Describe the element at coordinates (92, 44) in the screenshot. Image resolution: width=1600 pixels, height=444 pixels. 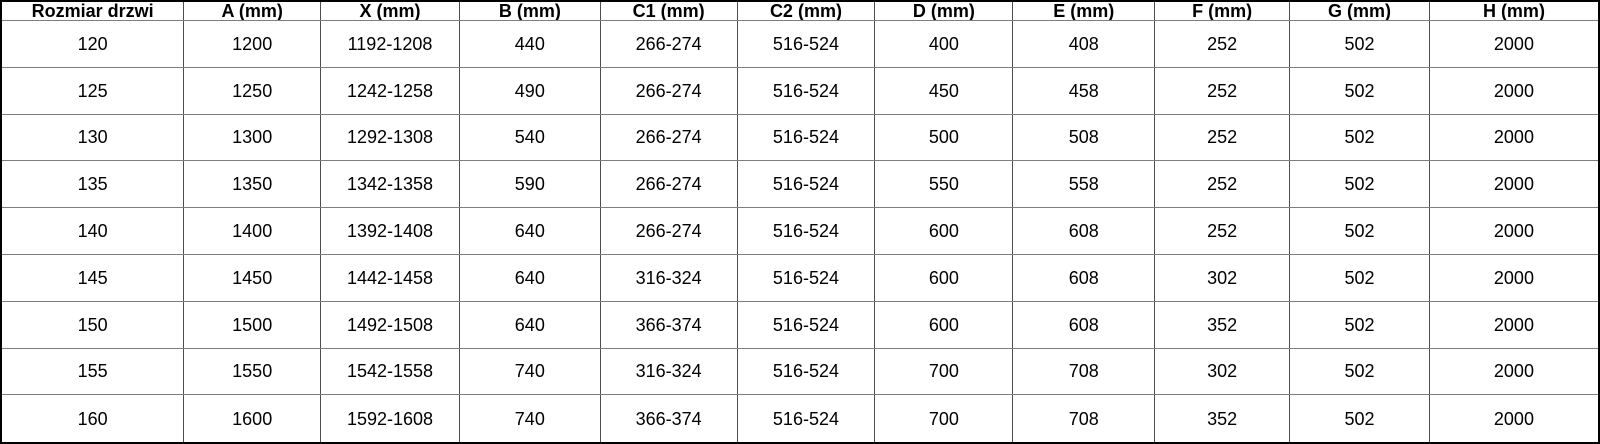
I see `table-cell: 120` at that location.